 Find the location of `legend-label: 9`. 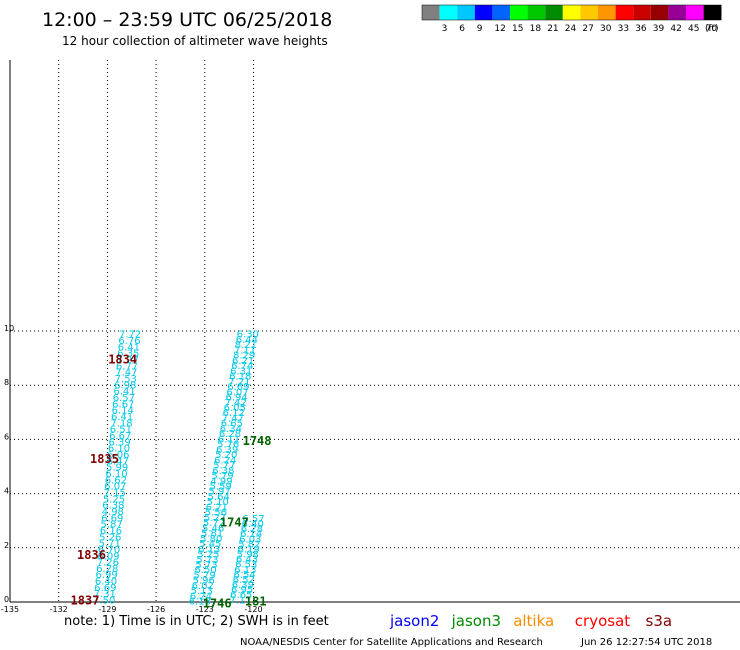

legend-label: 9 is located at coordinates (480, 29).